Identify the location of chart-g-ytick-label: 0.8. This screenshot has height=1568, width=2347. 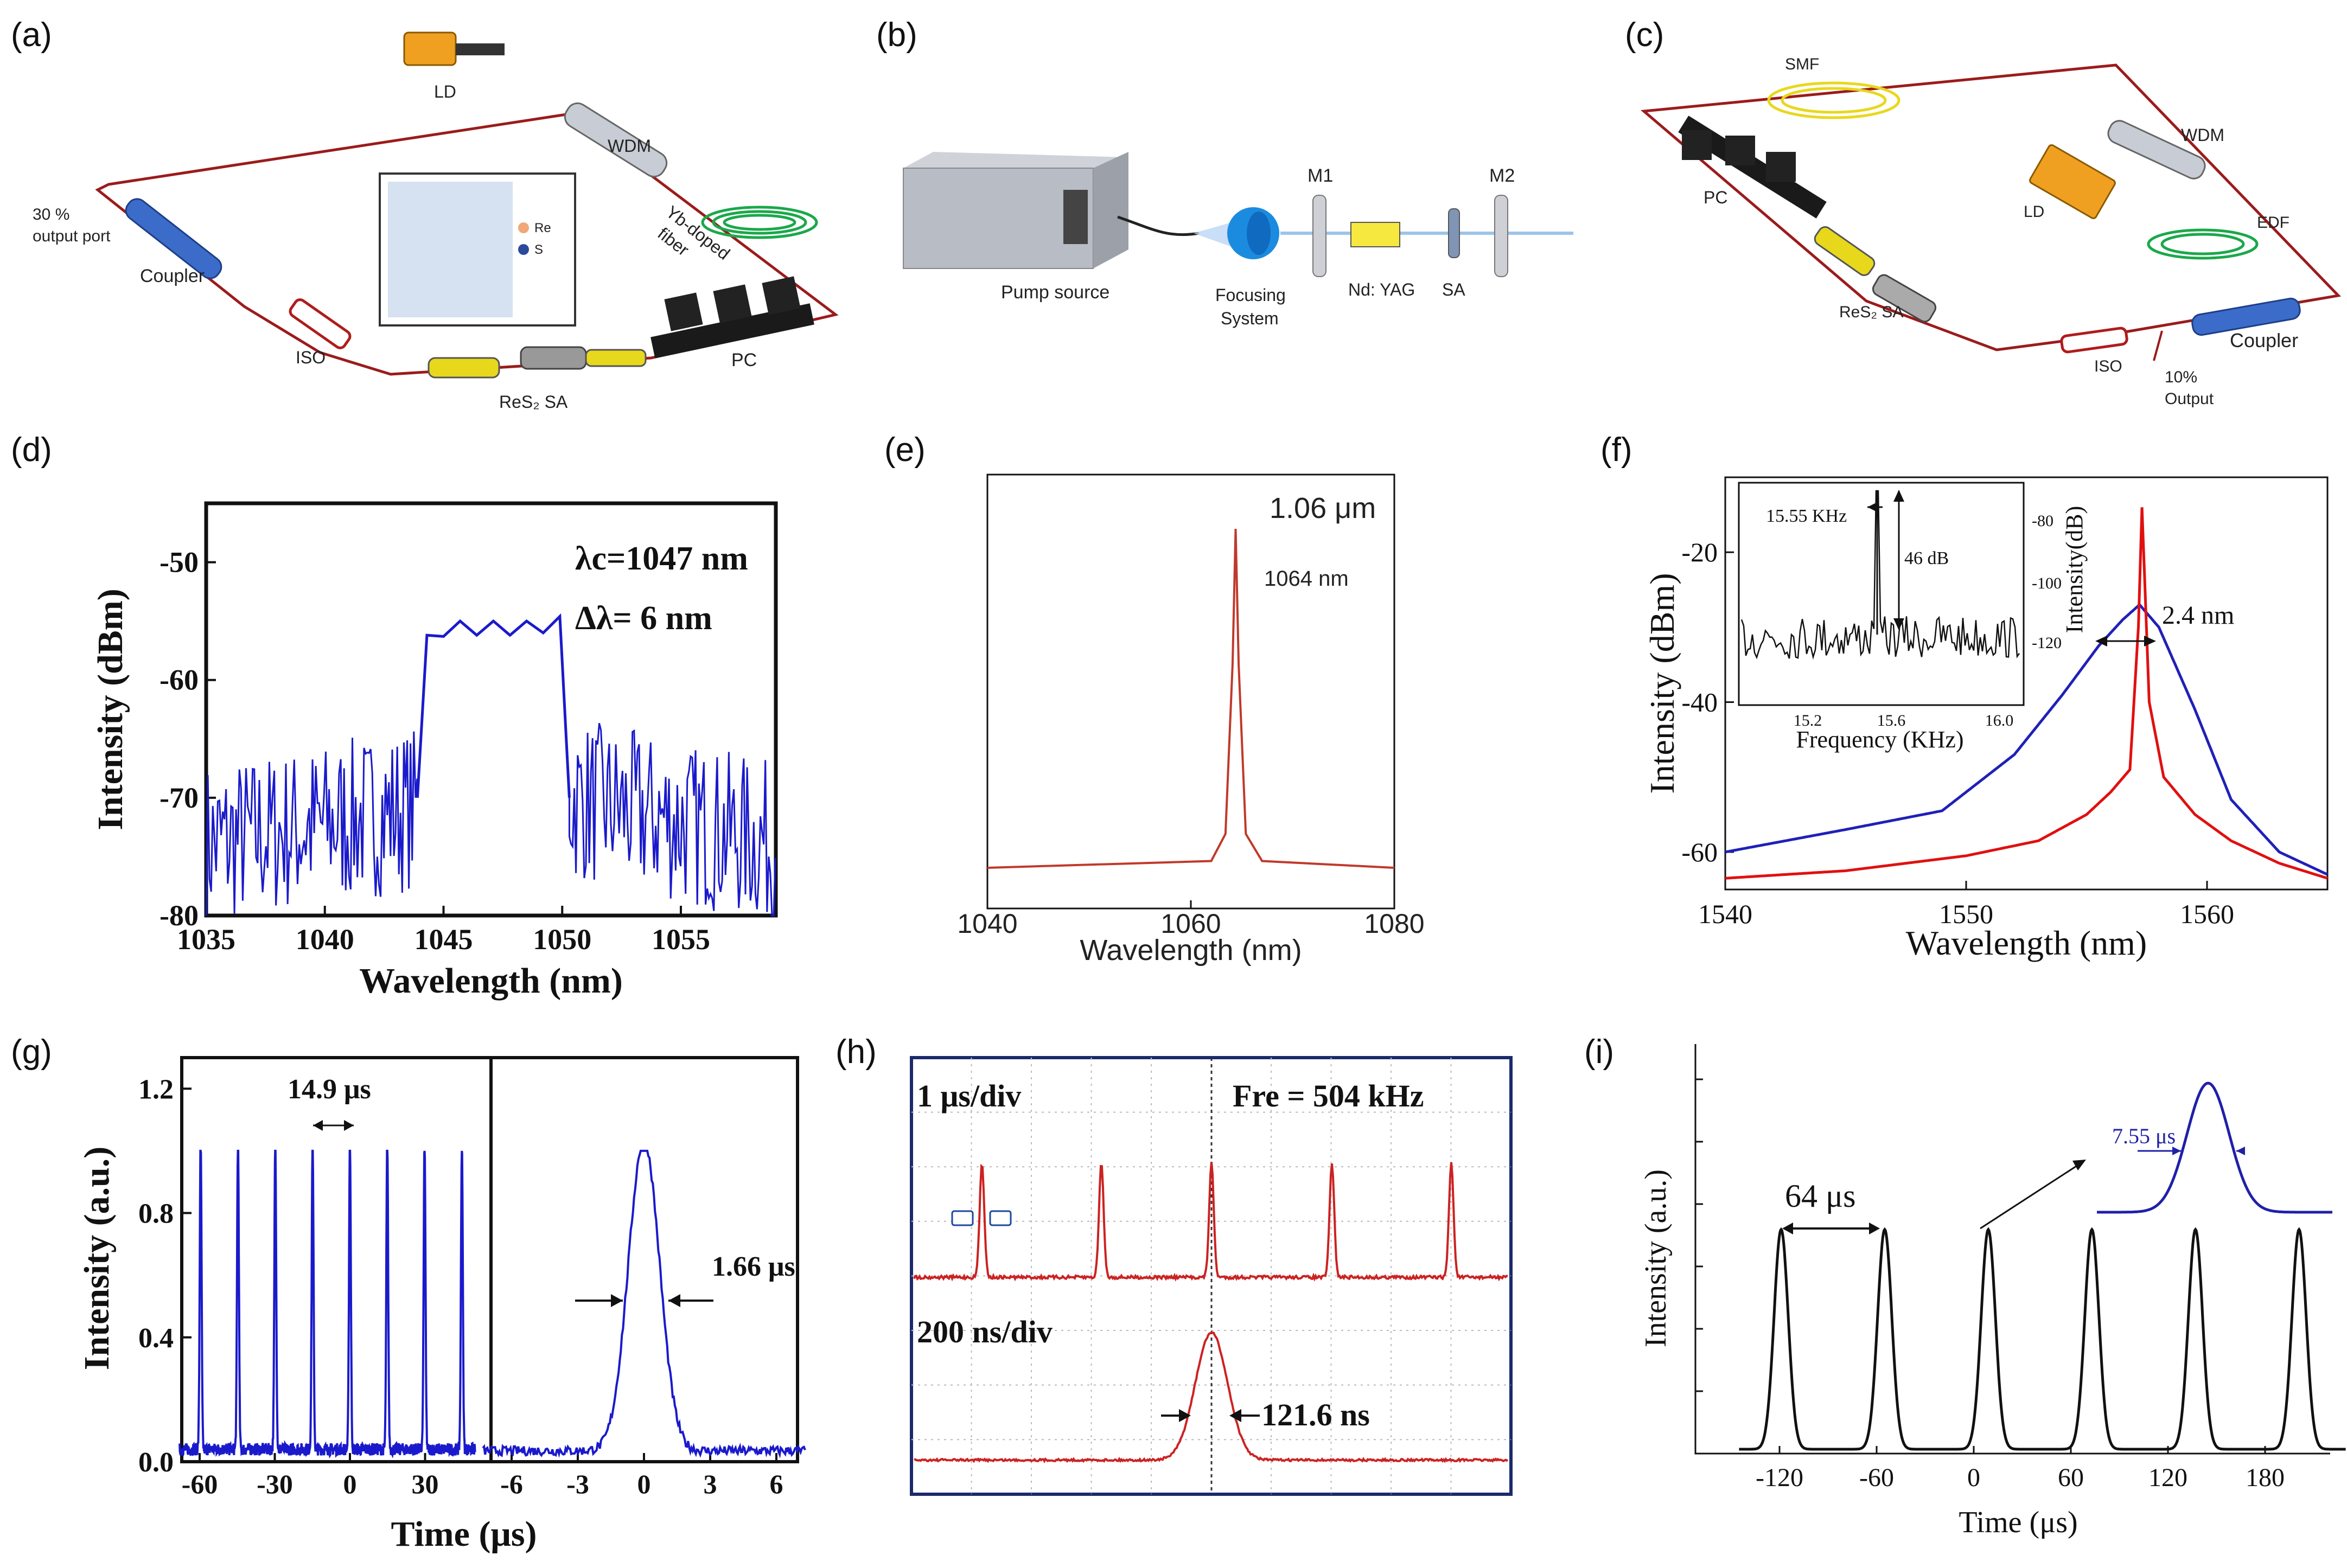
(156, 1214).